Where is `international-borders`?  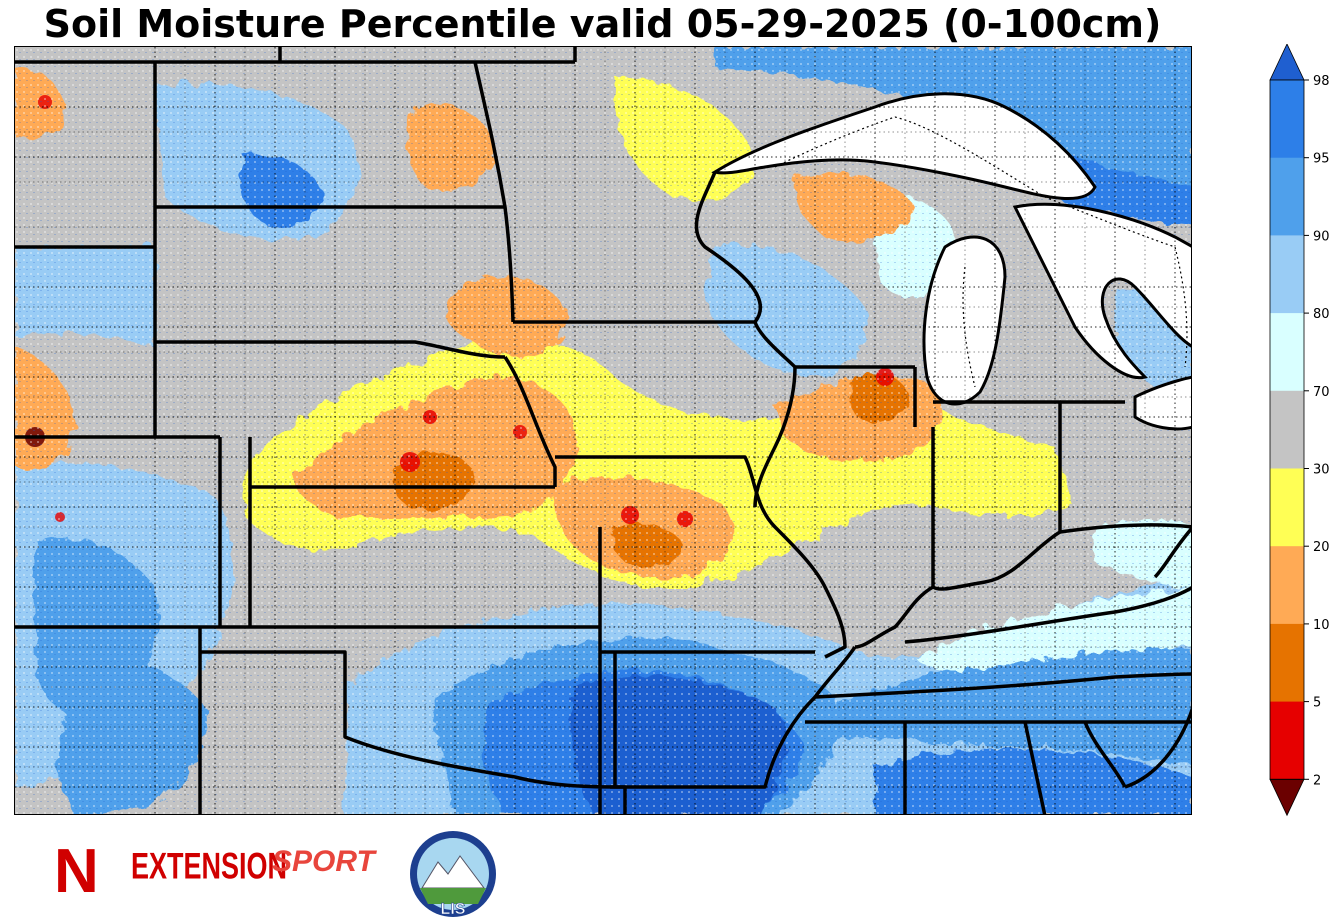 international-borders is located at coordinates (981, 252).